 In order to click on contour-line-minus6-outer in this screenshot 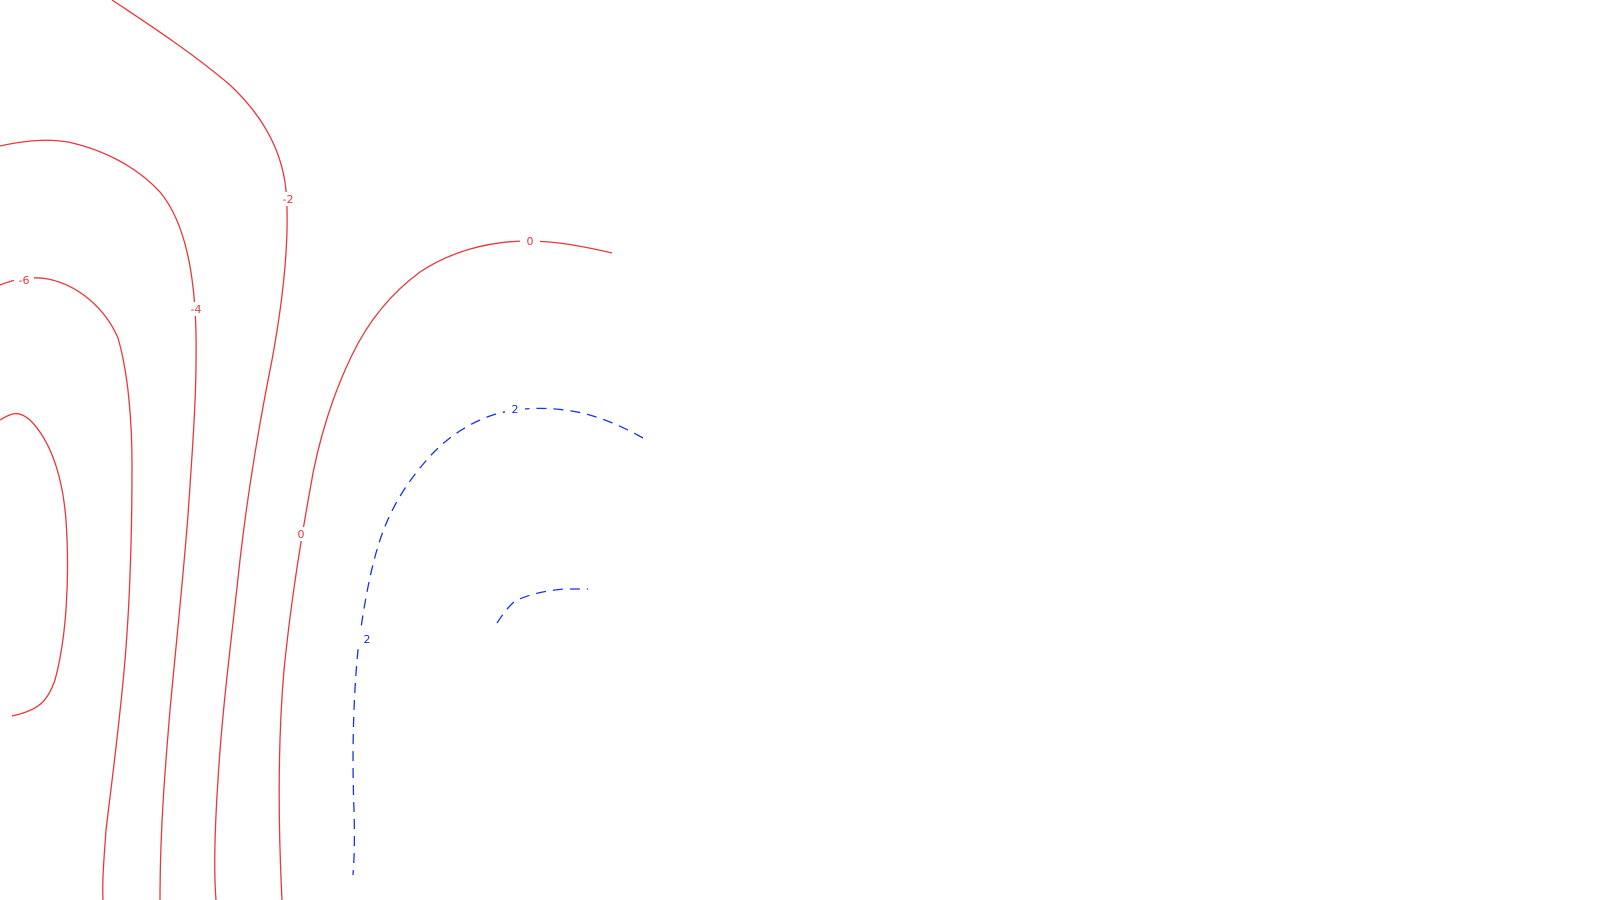, I will do `click(66, 588)`.